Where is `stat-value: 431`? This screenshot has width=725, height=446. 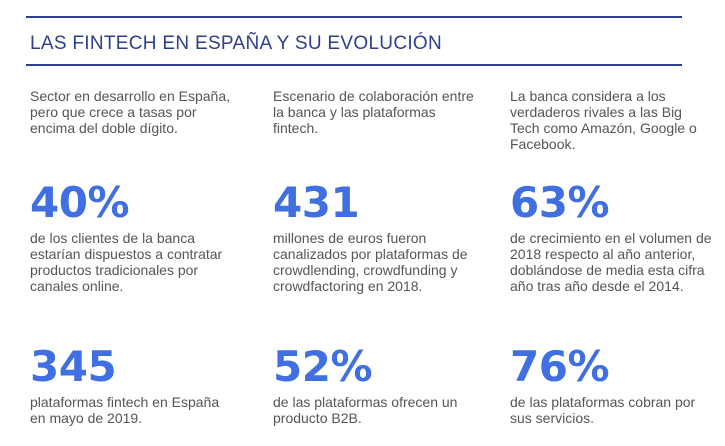 stat-value: 431 is located at coordinates (316, 202).